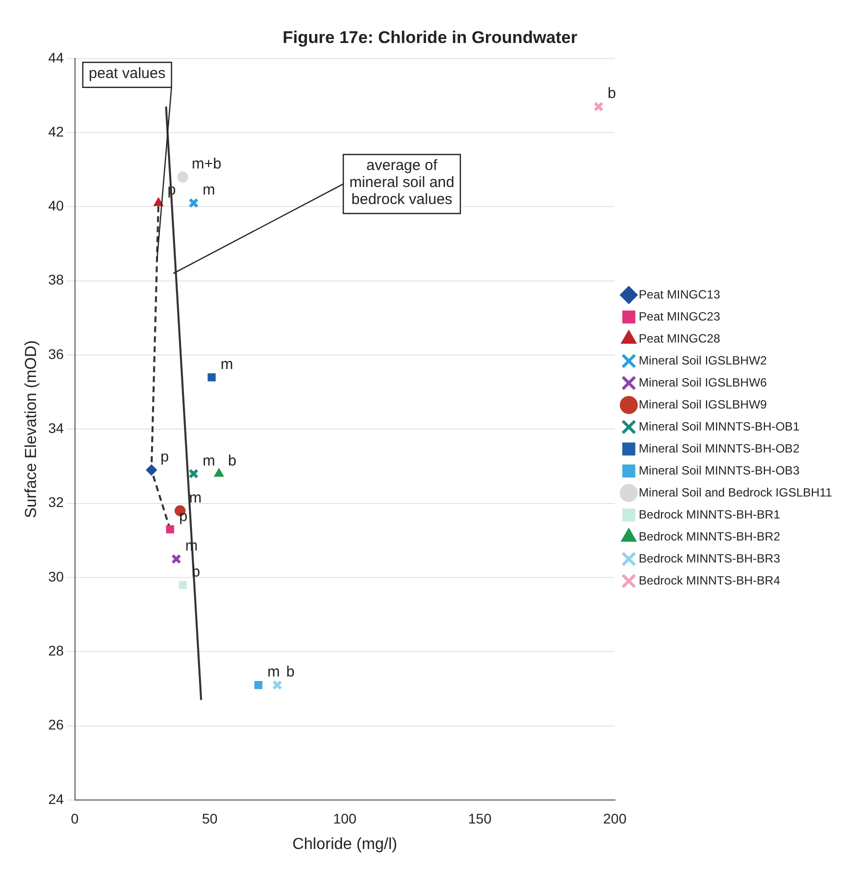 The height and width of the screenshot is (878, 860). Describe the element at coordinates (164, 457) in the screenshot. I see `annotation: p` at that location.